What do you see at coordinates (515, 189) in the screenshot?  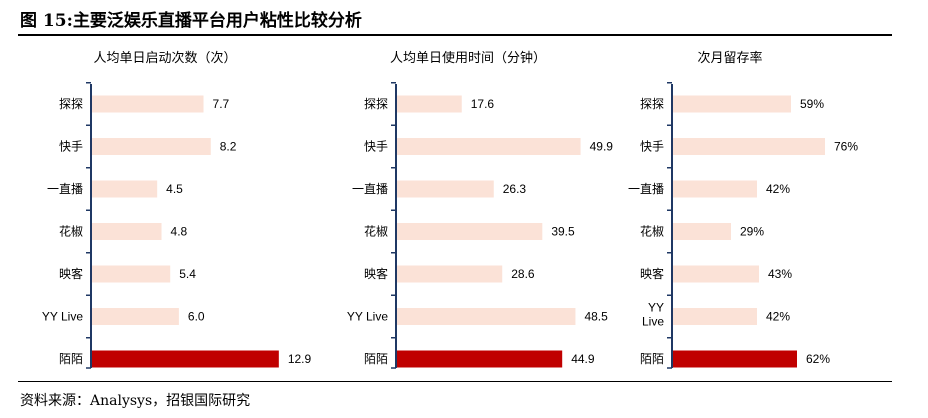 I see `value-label: 26.3` at bounding box center [515, 189].